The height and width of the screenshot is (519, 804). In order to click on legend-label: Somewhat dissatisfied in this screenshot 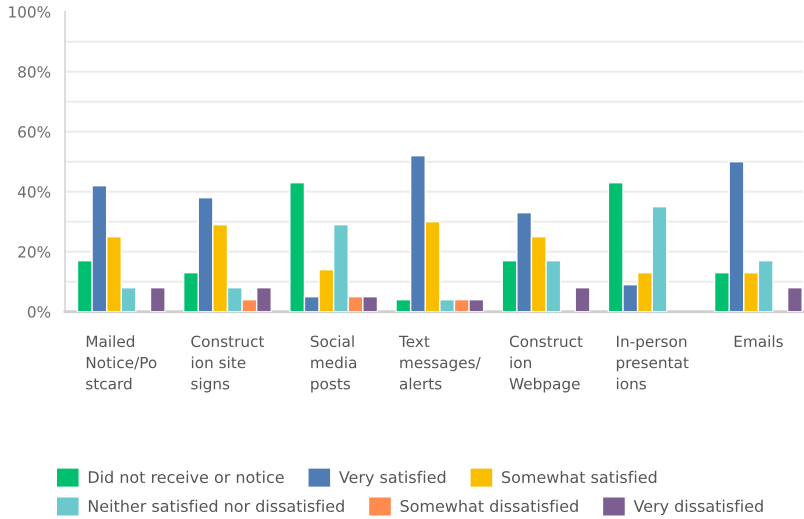, I will do `click(489, 506)`.